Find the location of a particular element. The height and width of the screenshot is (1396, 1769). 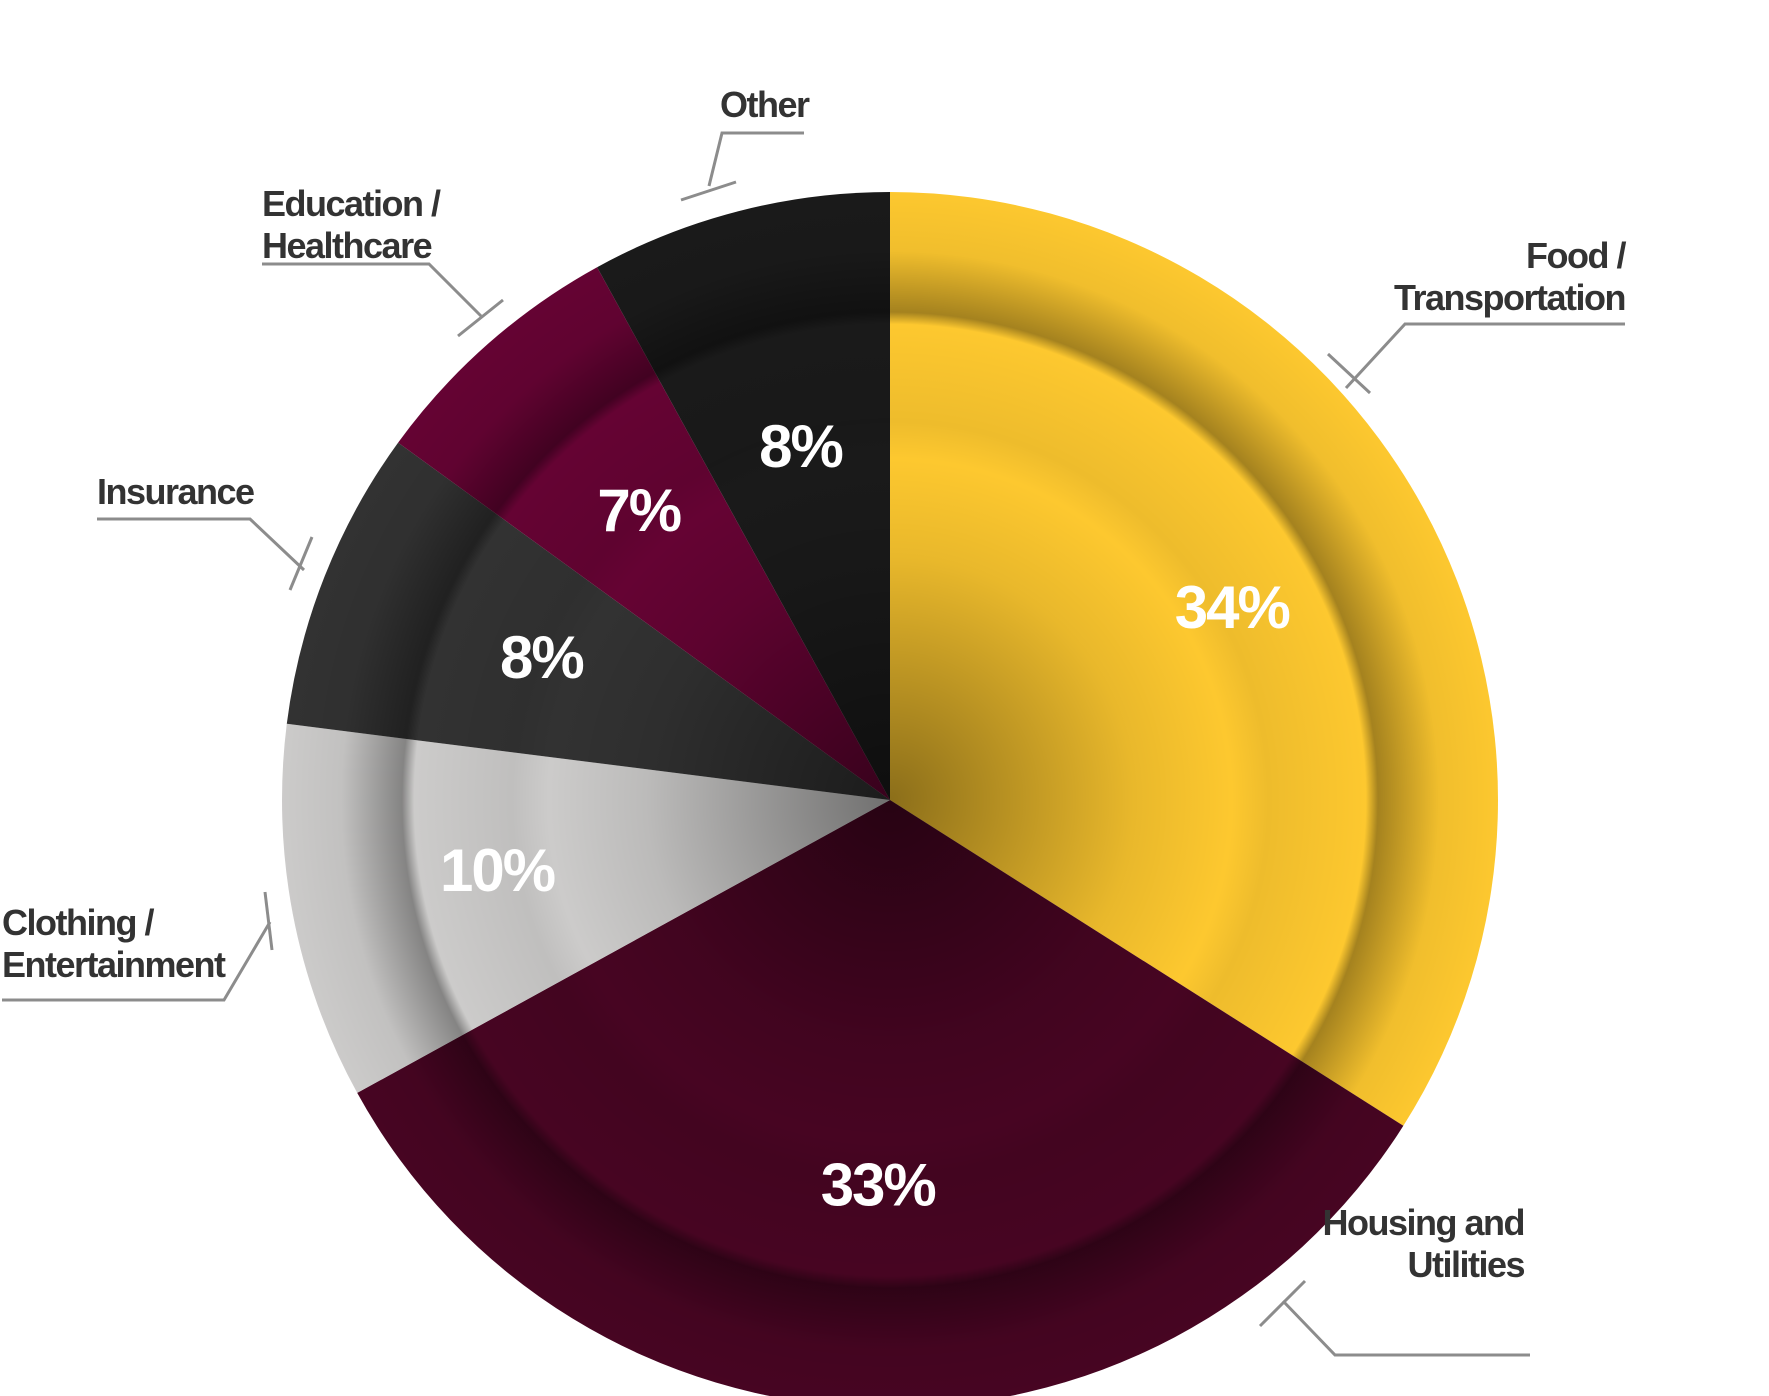

value-label-housing-and-utilities: 33% is located at coordinates (878, 1185).